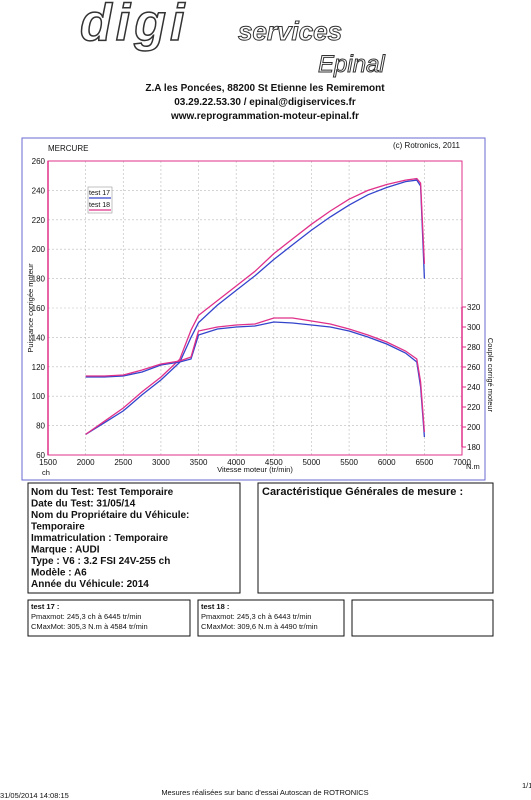 The height and width of the screenshot is (800, 531). Describe the element at coordinates (39, 190) in the screenshot. I see `y-tick-label: 240` at that location.